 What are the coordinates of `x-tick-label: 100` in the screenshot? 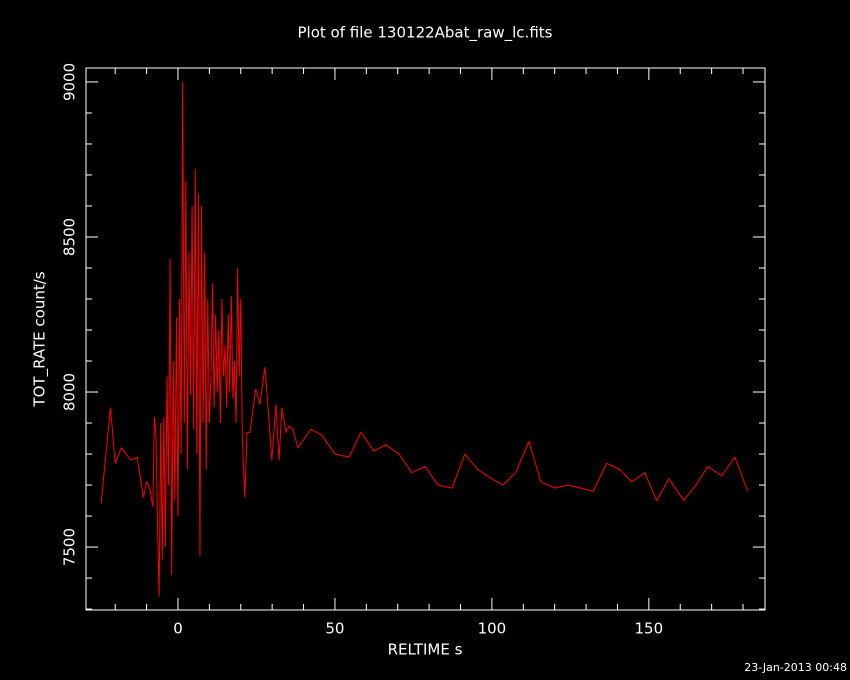 It's located at (492, 629).